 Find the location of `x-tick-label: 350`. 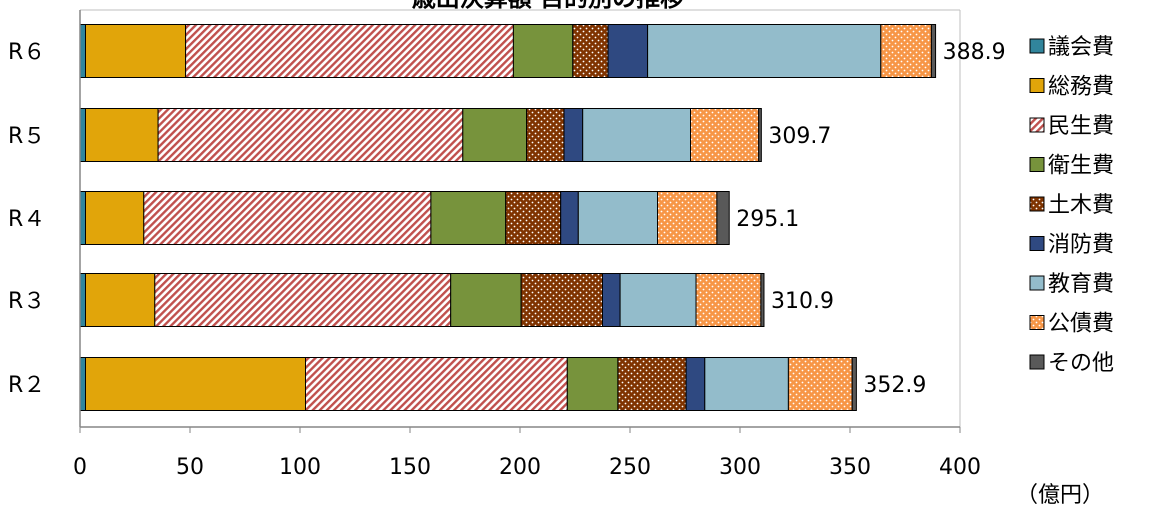

x-tick-label: 350 is located at coordinates (850, 467).